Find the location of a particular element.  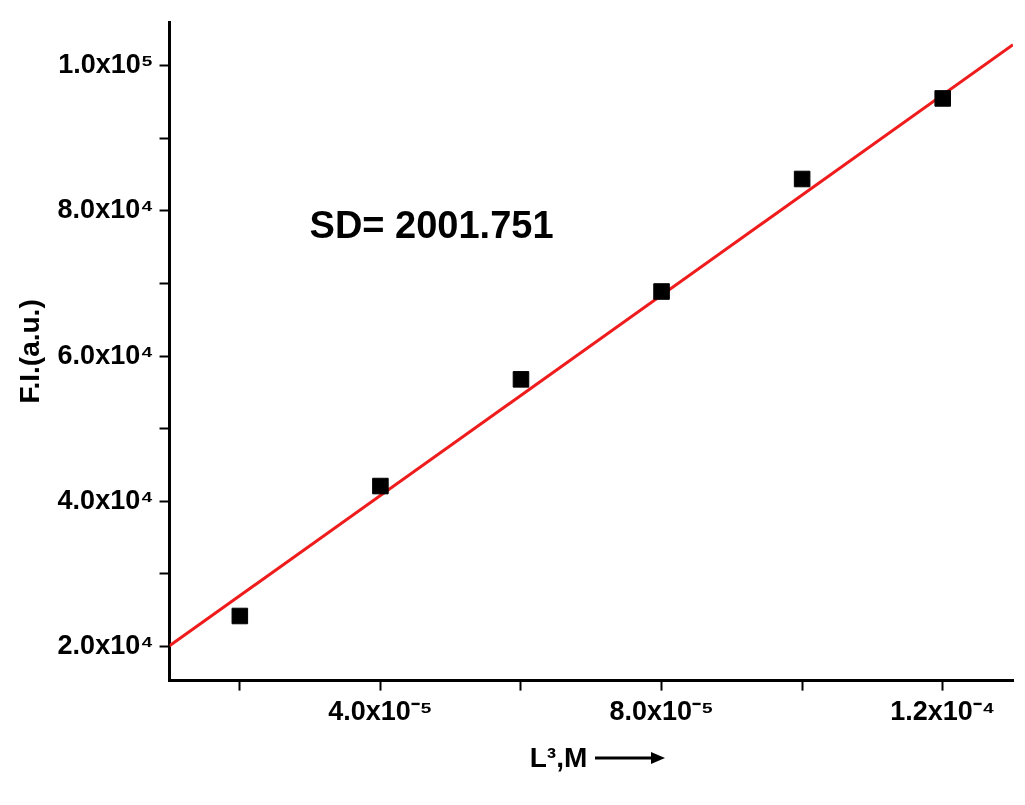

annotation: SD= 2001.751 is located at coordinates (431, 224).